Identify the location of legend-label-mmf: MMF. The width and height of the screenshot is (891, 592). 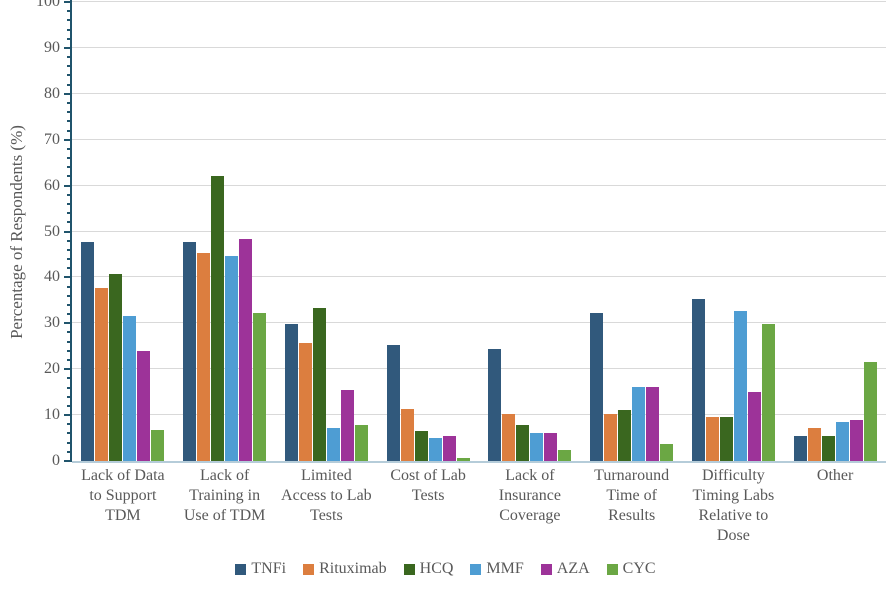
(505, 568).